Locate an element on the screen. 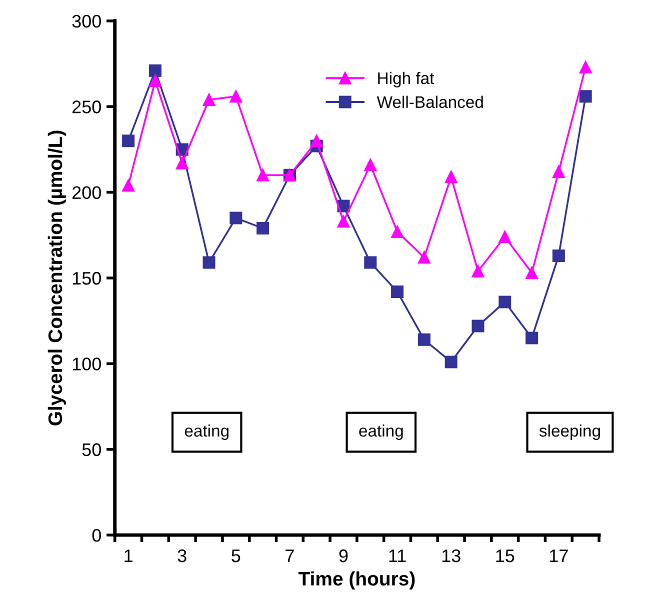 The width and height of the screenshot is (649, 615). legend-label: Well-Balanced is located at coordinates (429, 102).